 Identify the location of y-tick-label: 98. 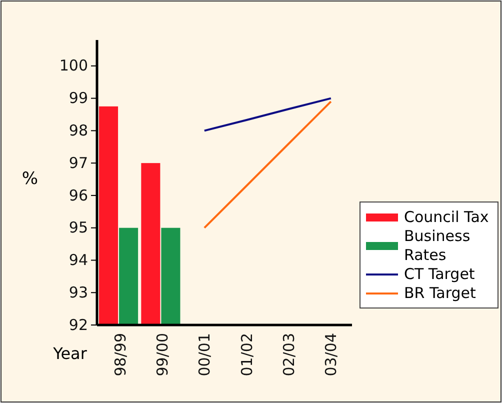
(78, 130).